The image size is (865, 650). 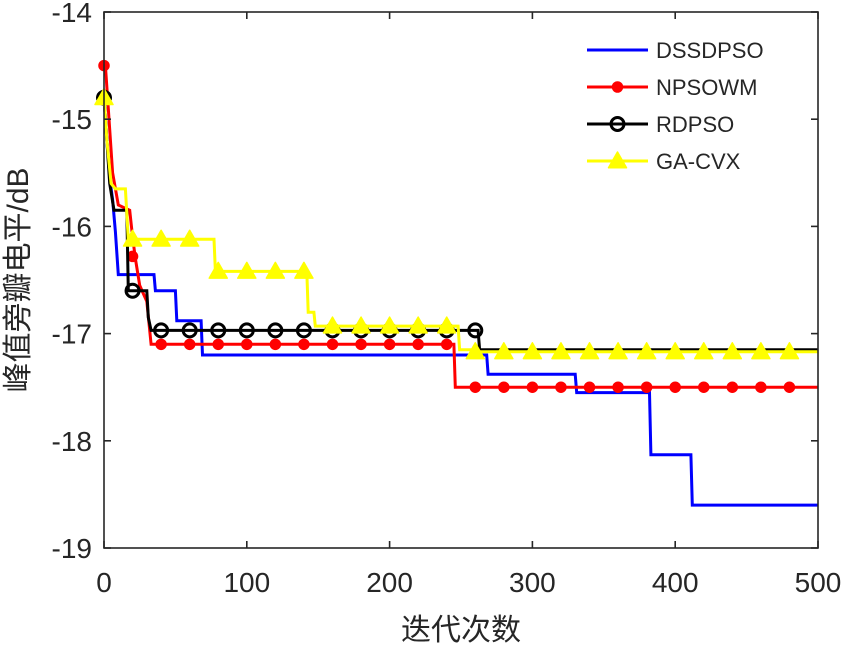 What do you see at coordinates (389, 582) in the screenshot?
I see `x-tick-label: 200` at bounding box center [389, 582].